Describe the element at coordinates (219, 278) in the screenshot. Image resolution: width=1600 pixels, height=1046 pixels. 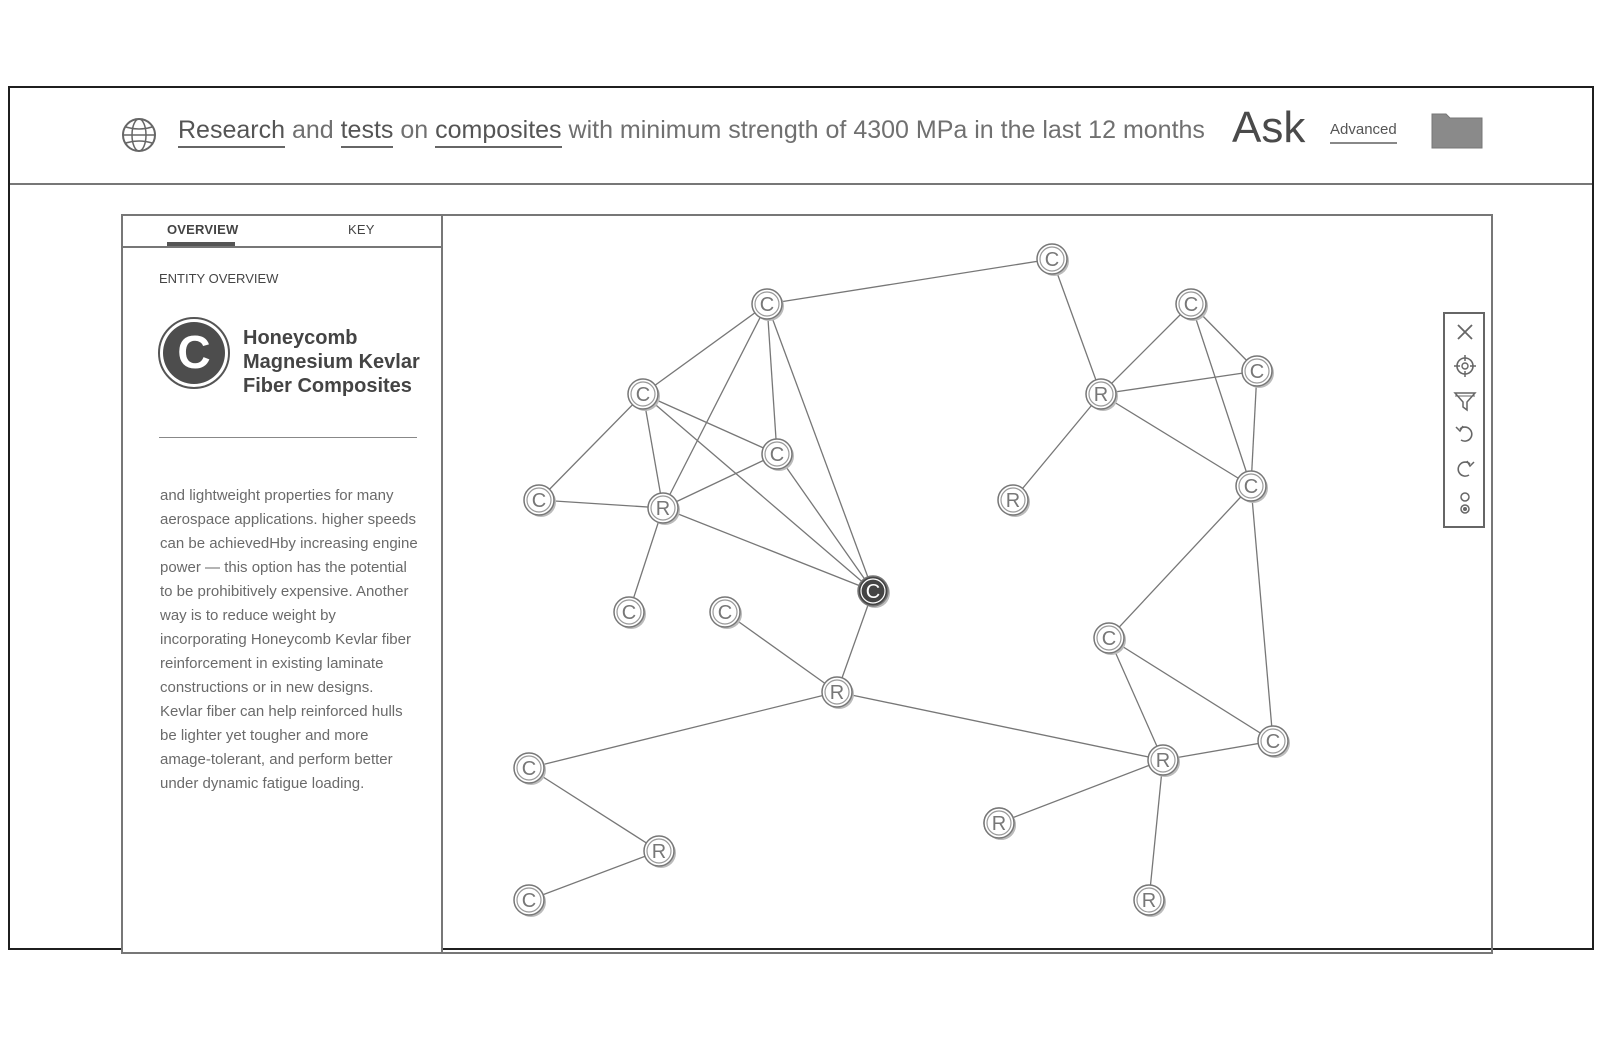
I see `section-label: ENTITY OVERVIEW` at that location.